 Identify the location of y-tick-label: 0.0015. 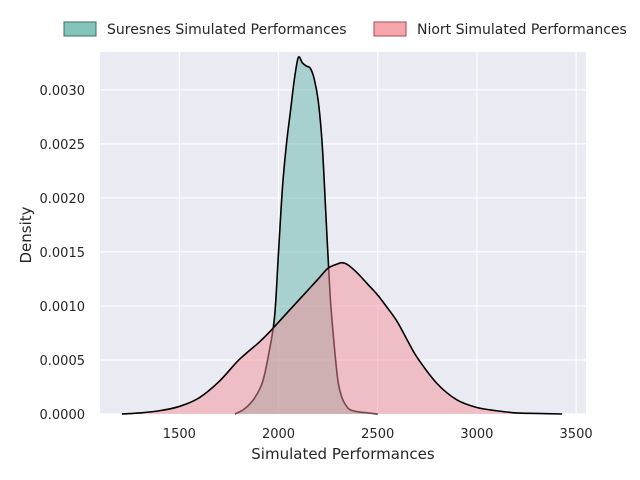
(63, 253).